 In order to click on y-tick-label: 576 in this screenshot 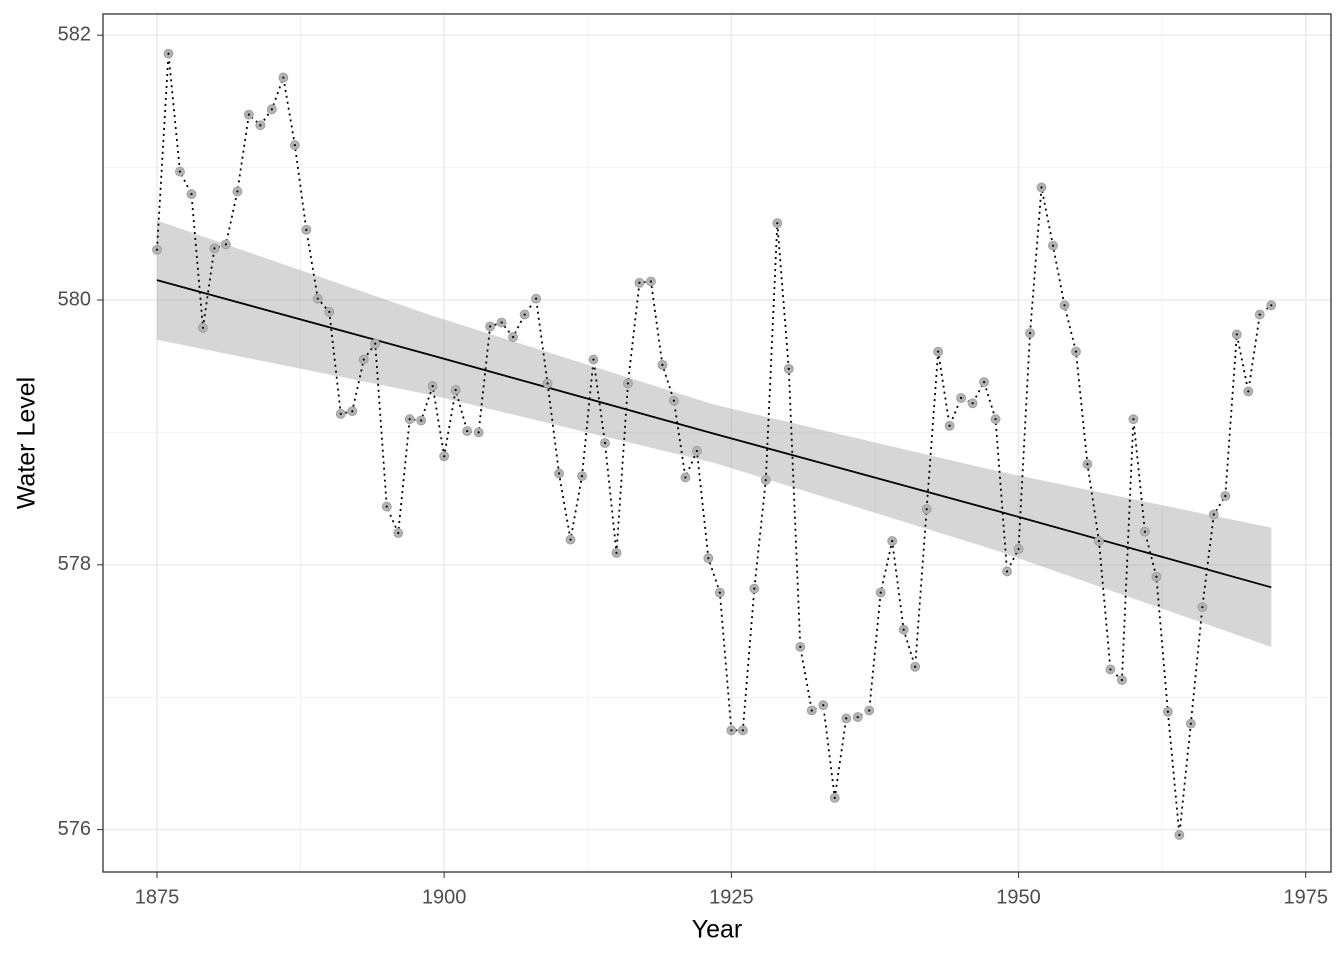, I will do `click(74, 829)`.